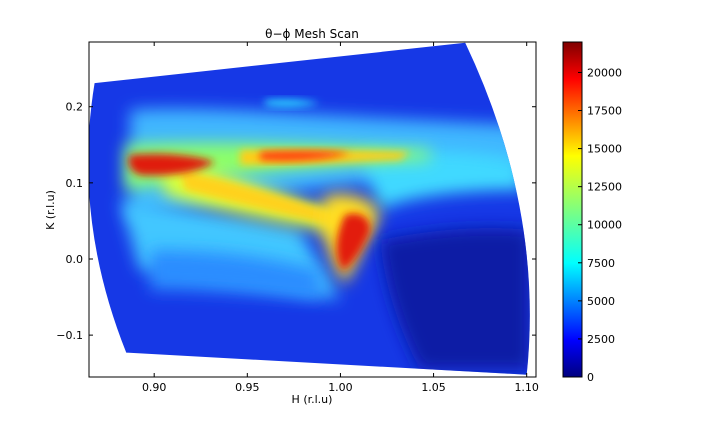 Image resolution: width=720 pixels, height=432 pixels. I want to click on colorbar, so click(572, 209).